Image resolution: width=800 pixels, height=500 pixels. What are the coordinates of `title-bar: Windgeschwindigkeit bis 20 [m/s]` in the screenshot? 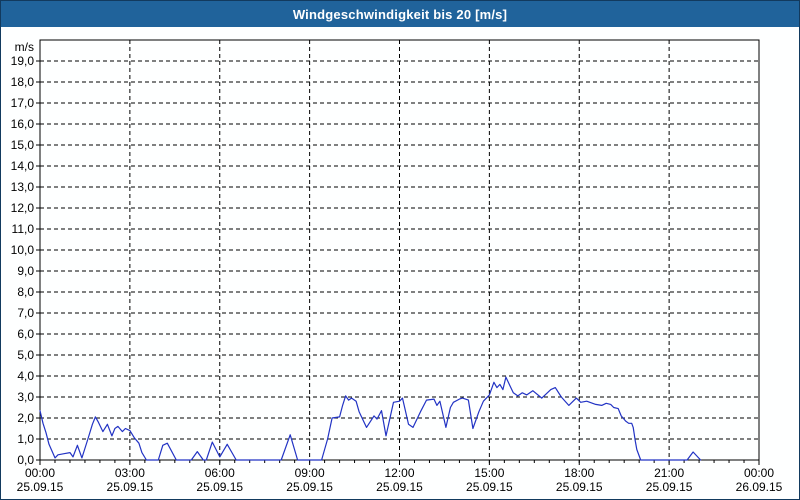 It's located at (400, 14).